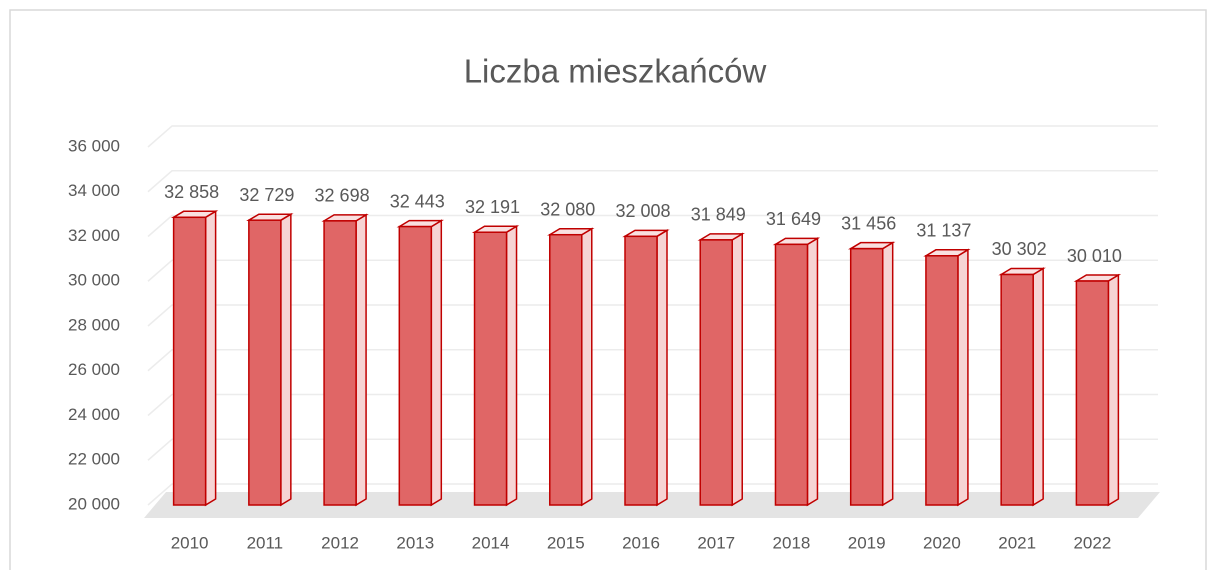 The height and width of the screenshot is (570, 1208). I want to click on data-label: 32 698, so click(342, 196).